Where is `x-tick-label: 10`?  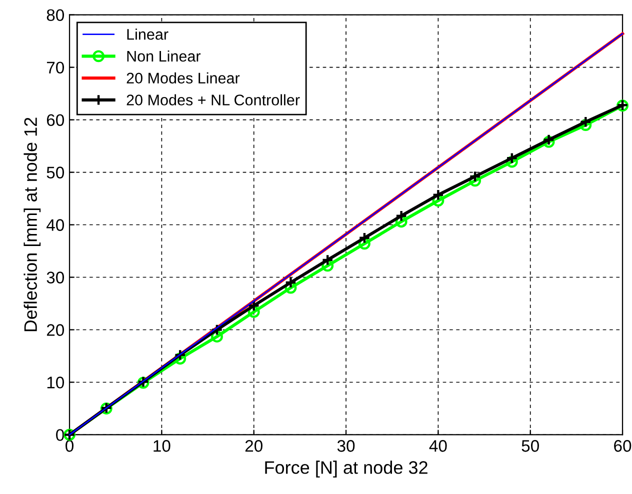 x-tick-label: 10 is located at coordinates (162, 446).